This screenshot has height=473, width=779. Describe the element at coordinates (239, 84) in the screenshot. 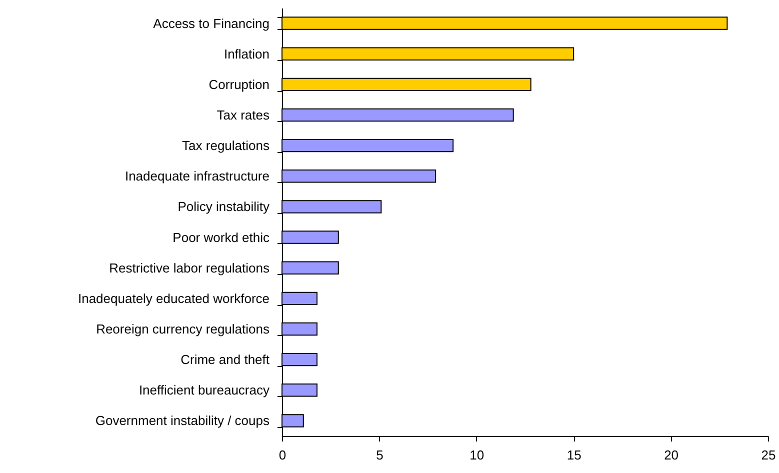

I see `y-tick-label: Corruption` at that location.